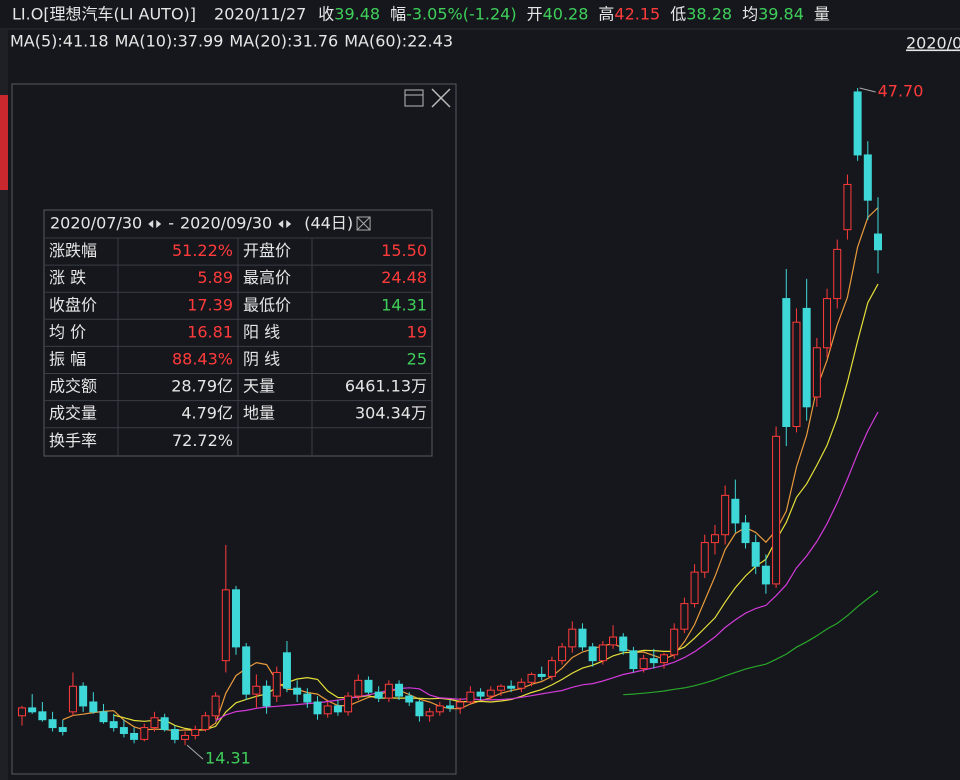  What do you see at coordinates (751, 643) in the screenshot?
I see `ma-line` at bounding box center [751, 643].